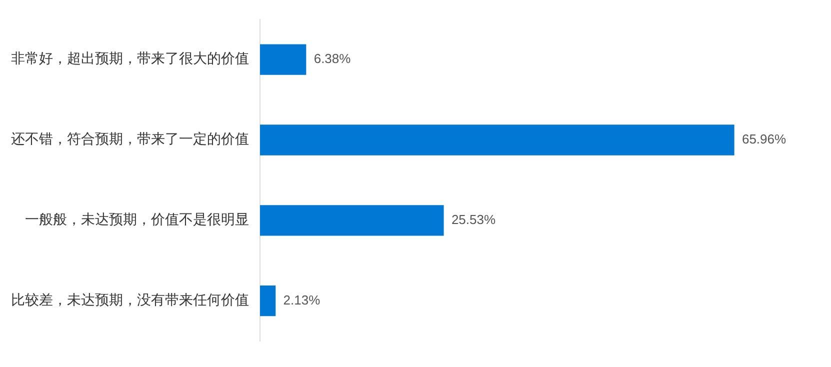  I want to click on y-tick-label: 非常好，超出预期，带来了很大的价值, so click(130, 59).